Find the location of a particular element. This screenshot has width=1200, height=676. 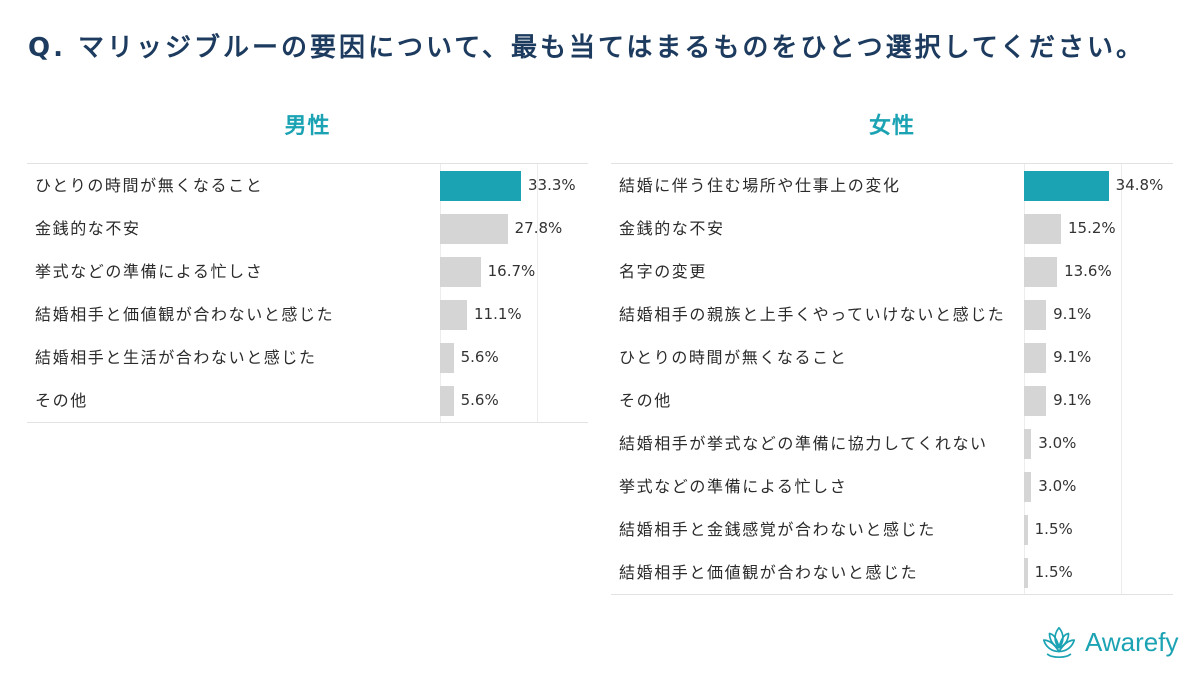

bar-row: 結婚相手と価値観が合わないと感じた 1.5% is located at coordinates (892, 572).